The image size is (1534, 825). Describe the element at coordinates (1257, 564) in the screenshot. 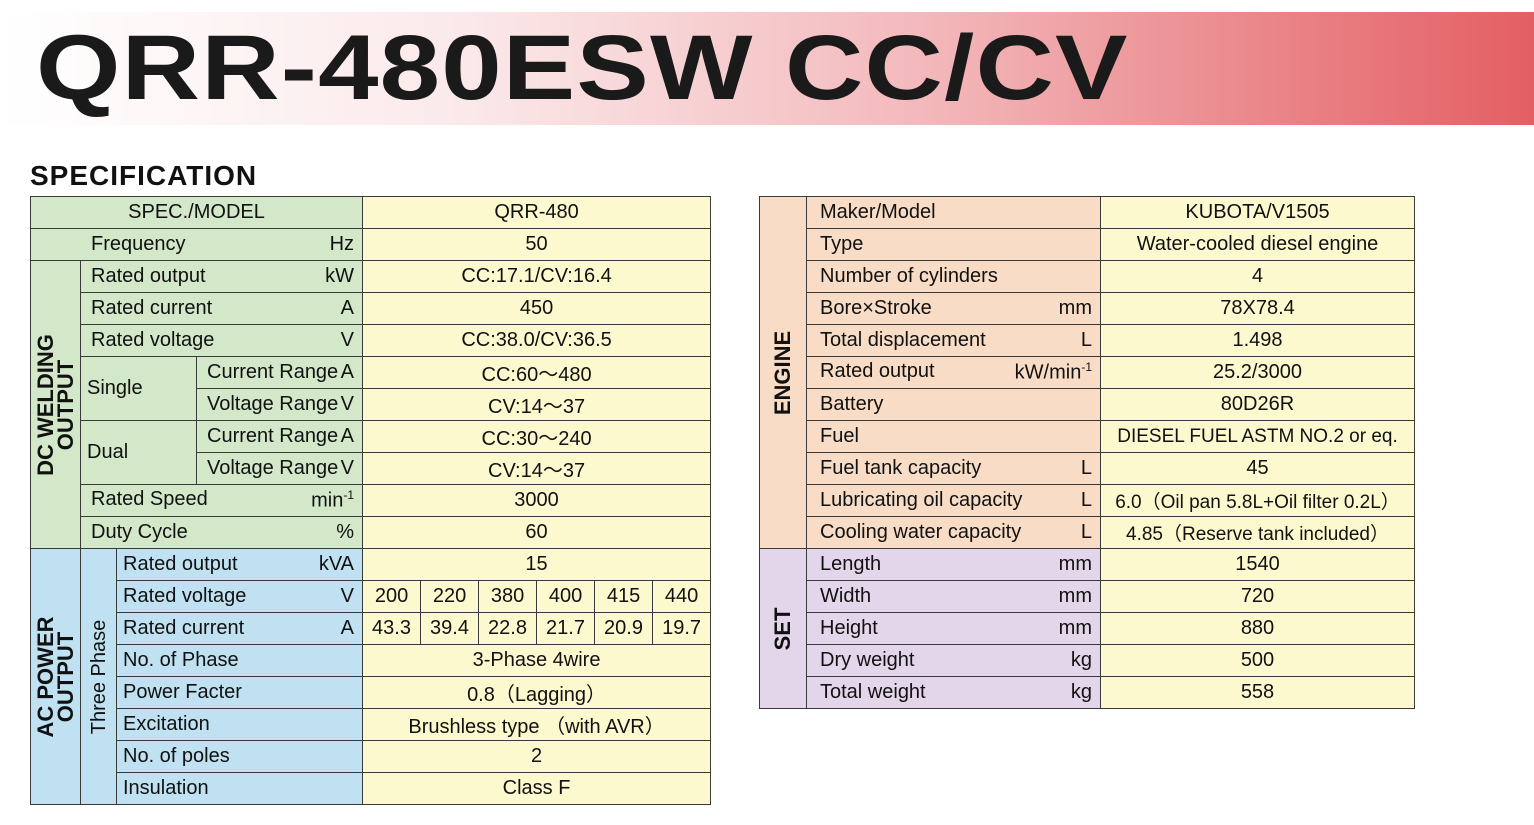

I see `set-item-value: 1540` at that location.